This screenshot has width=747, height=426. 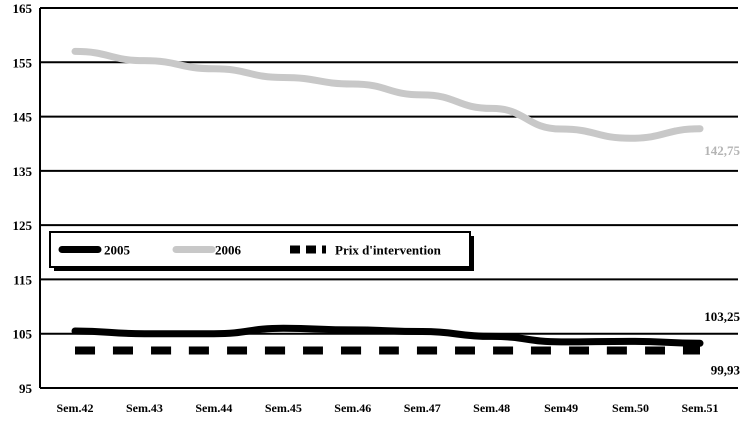 I want to click on data-label: 103,25, so click(x=722, y=316).